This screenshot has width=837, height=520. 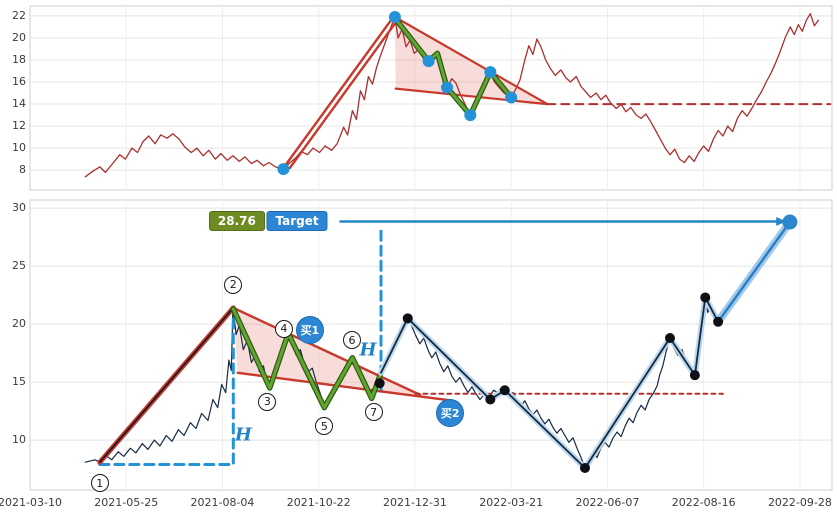 What do you see at coordinates (307, 358) in the screenshot?
I see `pennant-zigzag` at bounding box center [307, 358].